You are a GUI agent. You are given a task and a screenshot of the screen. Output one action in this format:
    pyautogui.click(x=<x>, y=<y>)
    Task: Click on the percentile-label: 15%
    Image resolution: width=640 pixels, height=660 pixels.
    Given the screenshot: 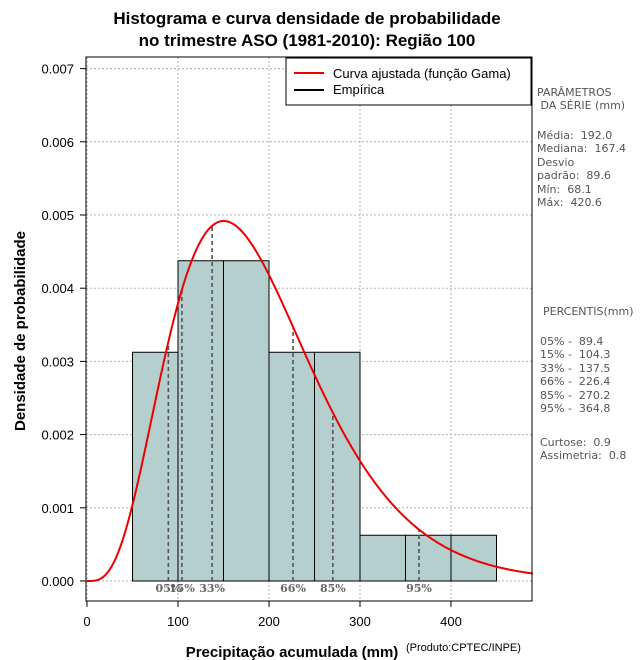 What is the action you would take?
    pyautogui.click(x=182, y=588)
    